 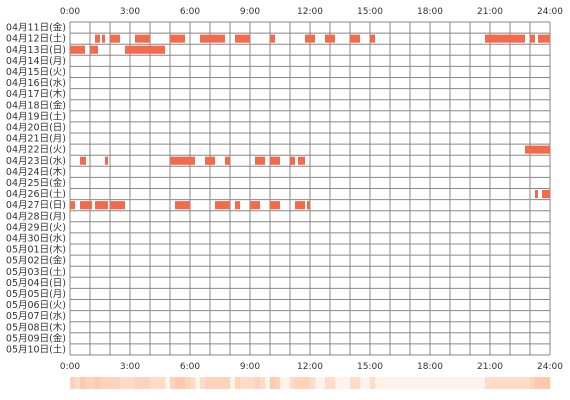 I want to click on time-label-bottom: 21:00, so click(x=490, y=367).